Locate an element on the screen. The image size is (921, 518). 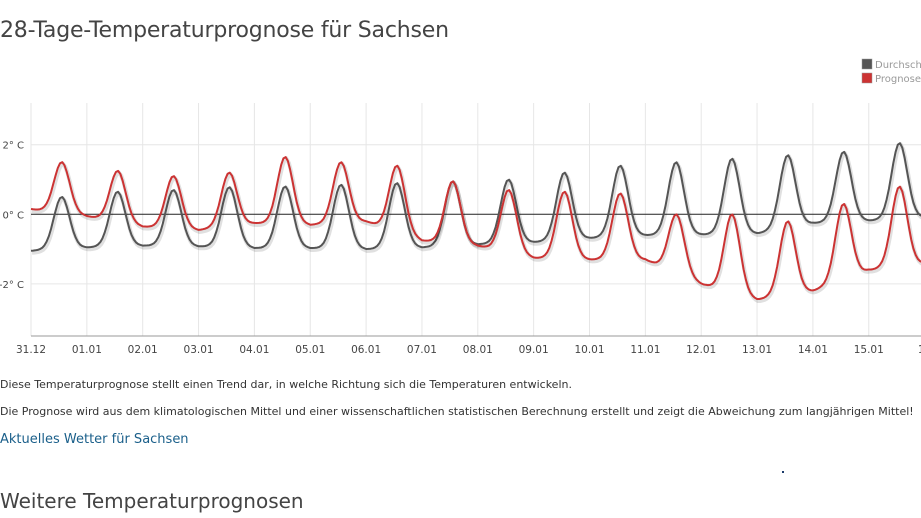
page-title: 28-Tage-Temperaturprognose für Sachsen is located at coordinates (224, 30).